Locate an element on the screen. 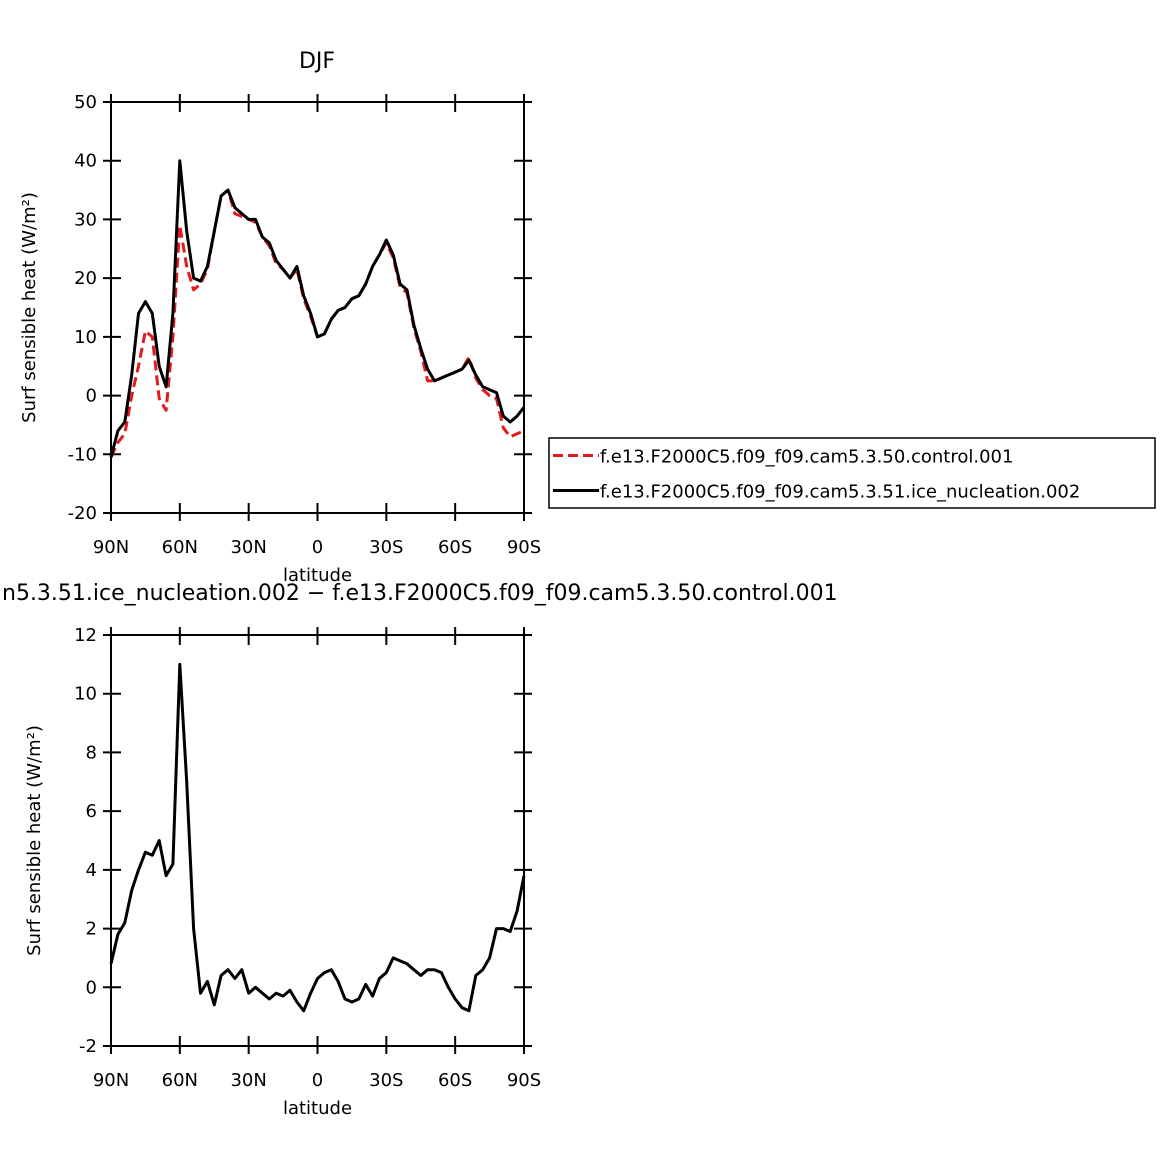 This screenshot has height=1173, width=1172. chart-title: DJF is located at coordinates (317, 61).